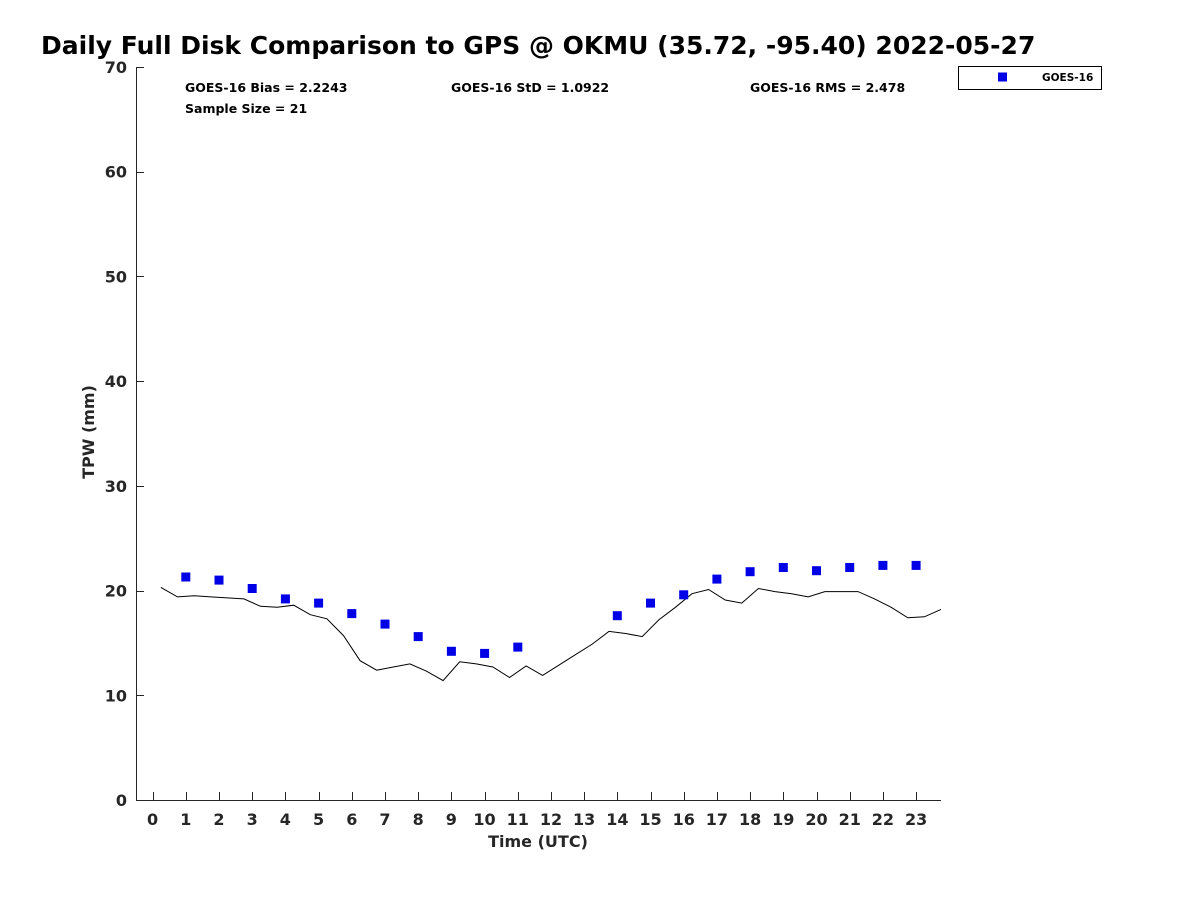 The width and height of the screenshot is (1200, 900). What do you see at coordinates (116, 172) in the screenshot?
I see `y-tick-label: 60` at bounding box center [116, 172].